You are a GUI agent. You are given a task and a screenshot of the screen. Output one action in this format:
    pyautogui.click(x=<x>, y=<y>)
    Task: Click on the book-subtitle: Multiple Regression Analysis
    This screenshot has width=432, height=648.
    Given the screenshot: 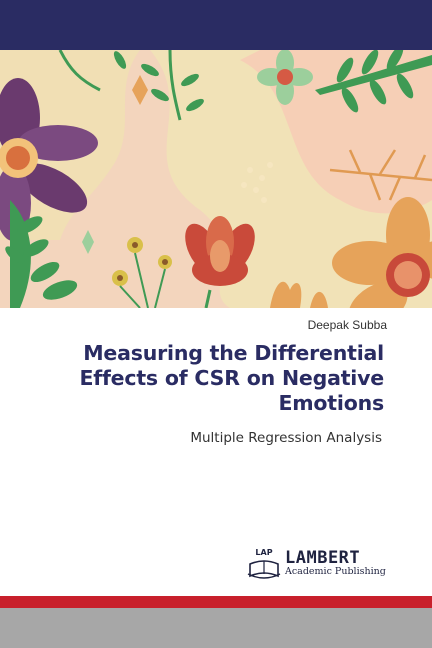 What is the action you would take?
    pyautogui.click(x=286, y=438)
    